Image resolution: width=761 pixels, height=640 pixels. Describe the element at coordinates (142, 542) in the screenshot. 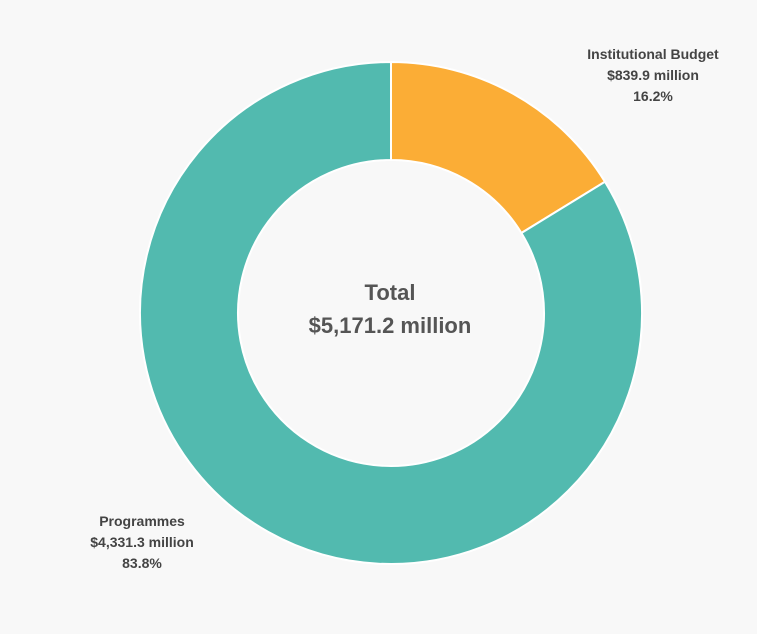

I see `slice-value-programmes: $4,331.3 million` at that location.